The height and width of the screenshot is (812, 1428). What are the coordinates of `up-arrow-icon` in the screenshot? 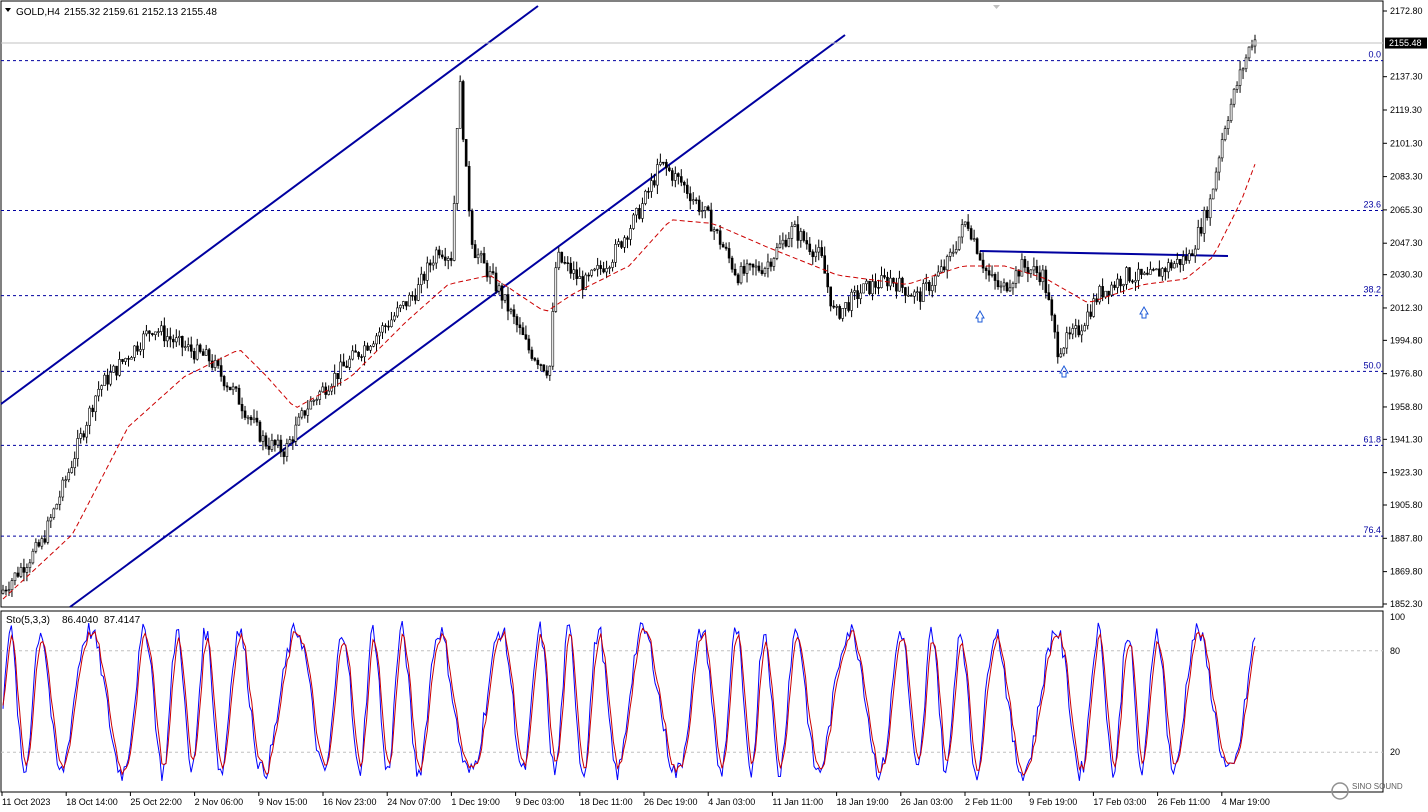 It's located at (1144, 312).